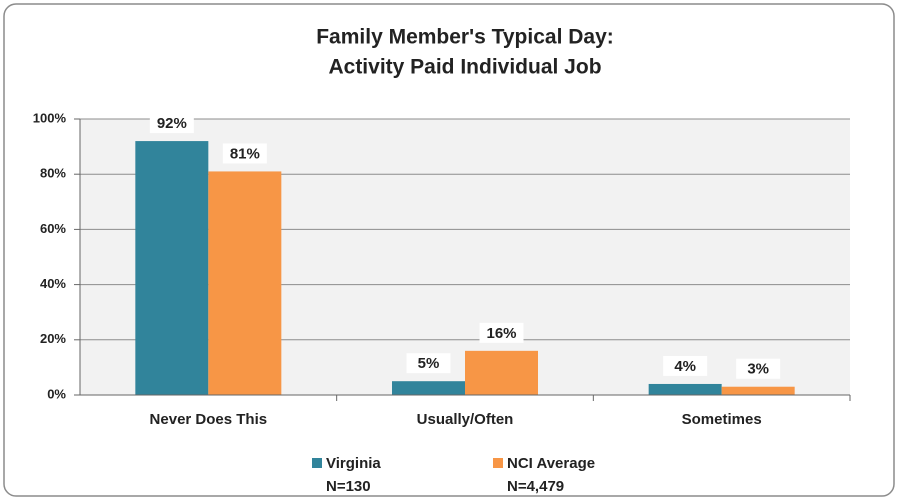  I want to click on value-label: 16%, so click(501, 333).